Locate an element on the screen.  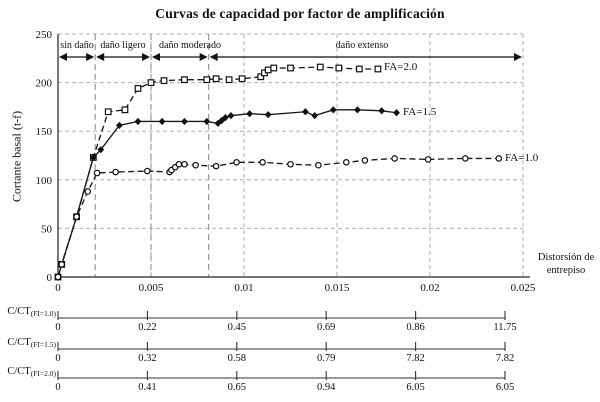
scale-value: 0.45 is located at coordinates (237, 327).